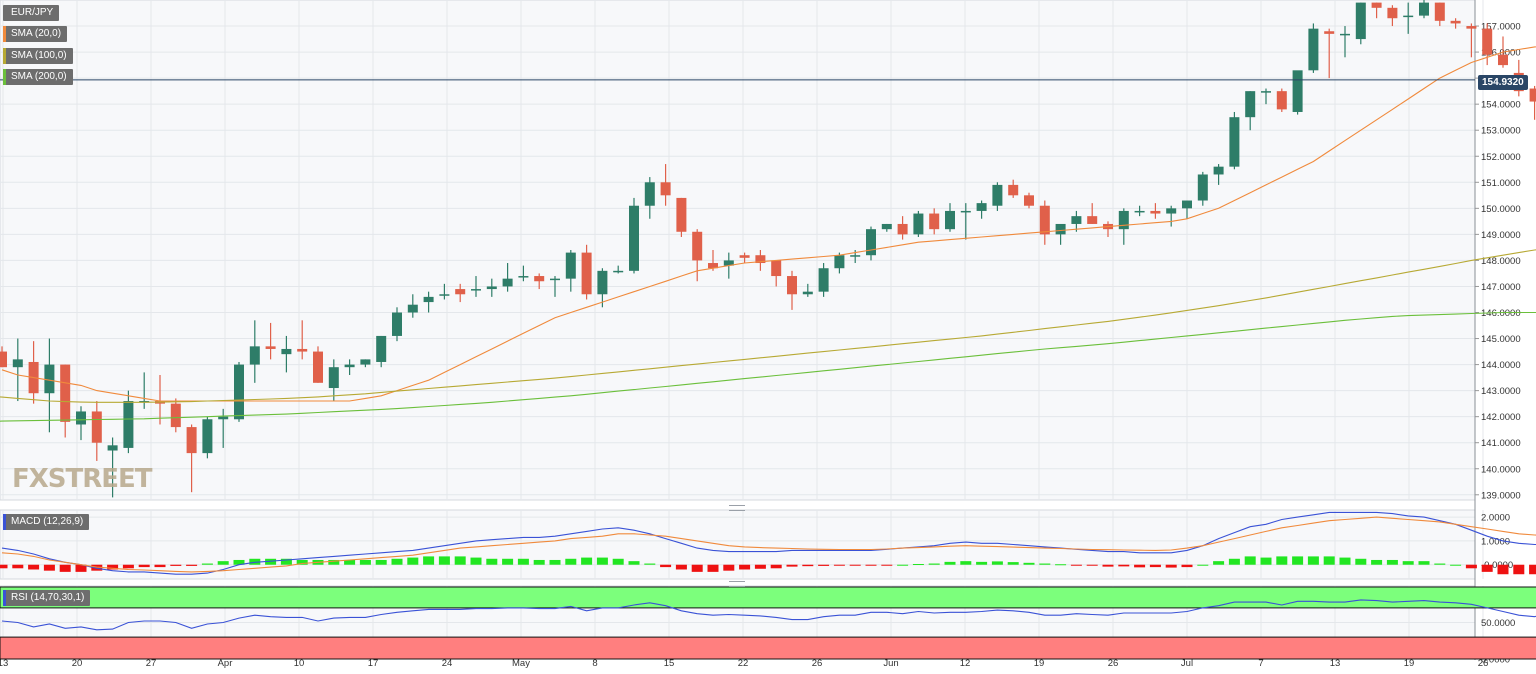 This screenshot has width=1536, height=674. Describe the element at coordinates (669, 663) in the screenshot. I see `x-tick-label: 15` at that location.